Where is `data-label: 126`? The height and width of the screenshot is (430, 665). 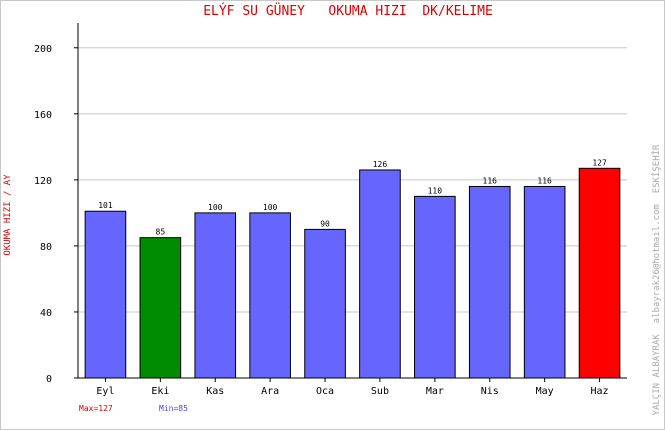 data-label: 126 is located at coordinates (380, 164).